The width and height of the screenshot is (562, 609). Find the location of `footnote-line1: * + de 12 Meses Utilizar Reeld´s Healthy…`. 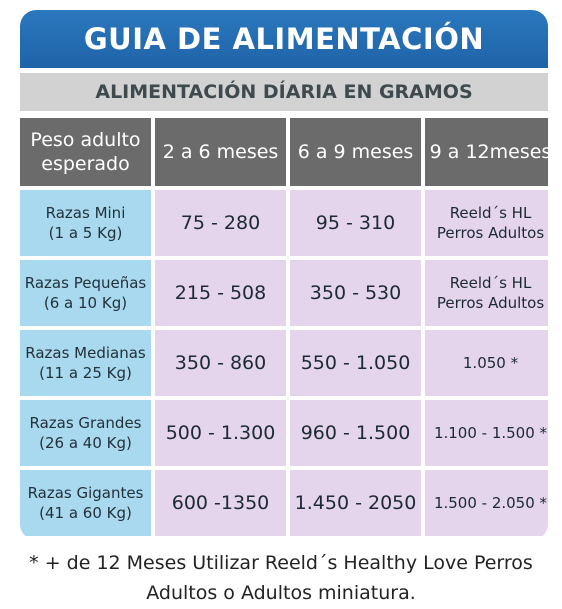

footnote-line1: * + de 12 Meses Utilizar Reeld´s Healthy… is located at coordinates (281, 563).